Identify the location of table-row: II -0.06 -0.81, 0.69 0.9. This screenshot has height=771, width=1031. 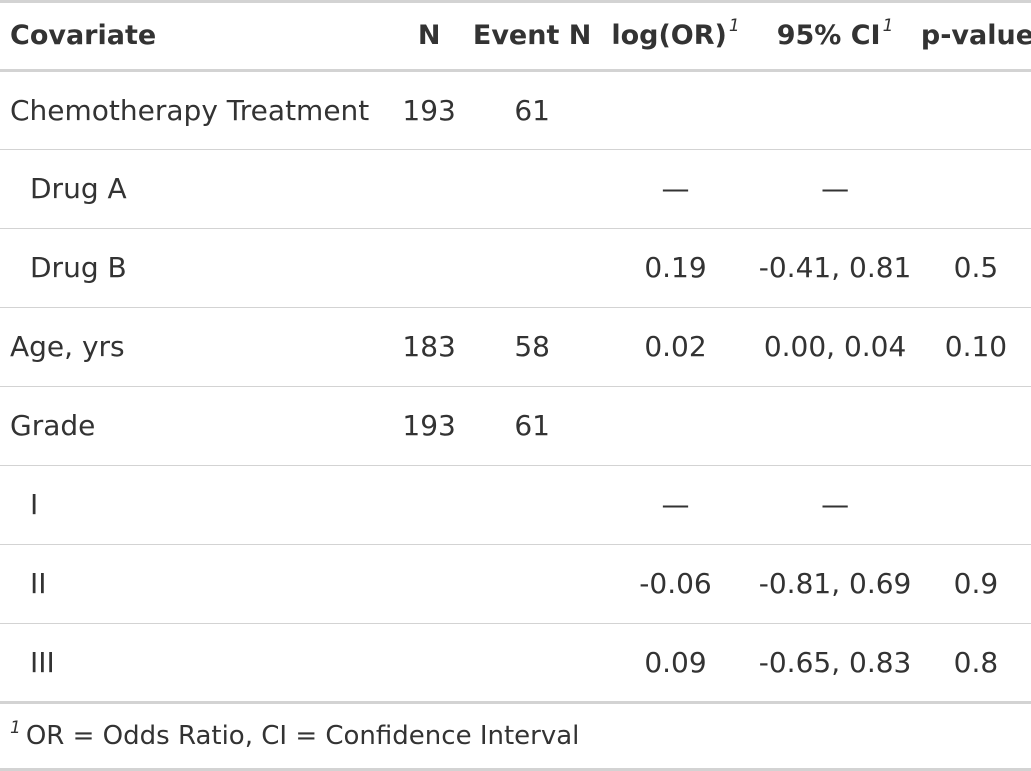
(515, 583).